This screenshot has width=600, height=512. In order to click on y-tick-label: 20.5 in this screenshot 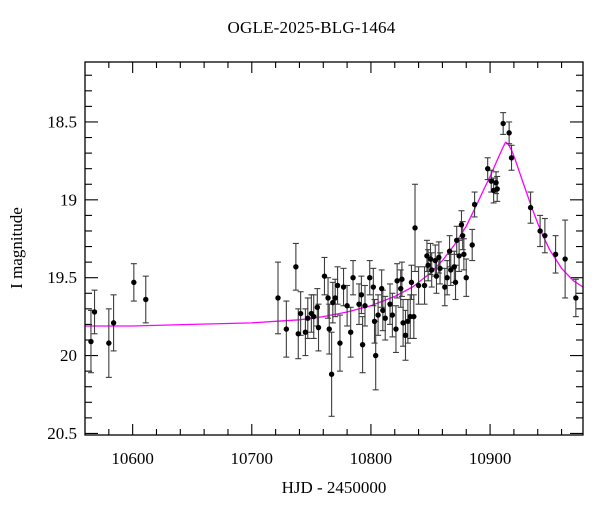, I will do `click(62, 433)`.